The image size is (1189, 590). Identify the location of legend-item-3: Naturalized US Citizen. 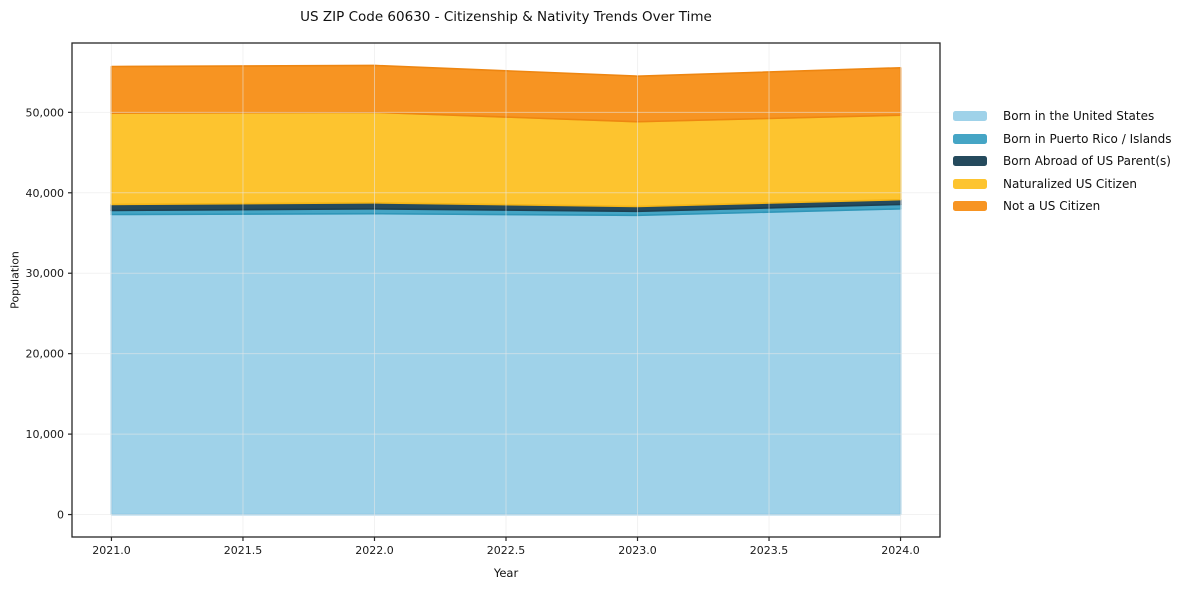
(1062, 184).